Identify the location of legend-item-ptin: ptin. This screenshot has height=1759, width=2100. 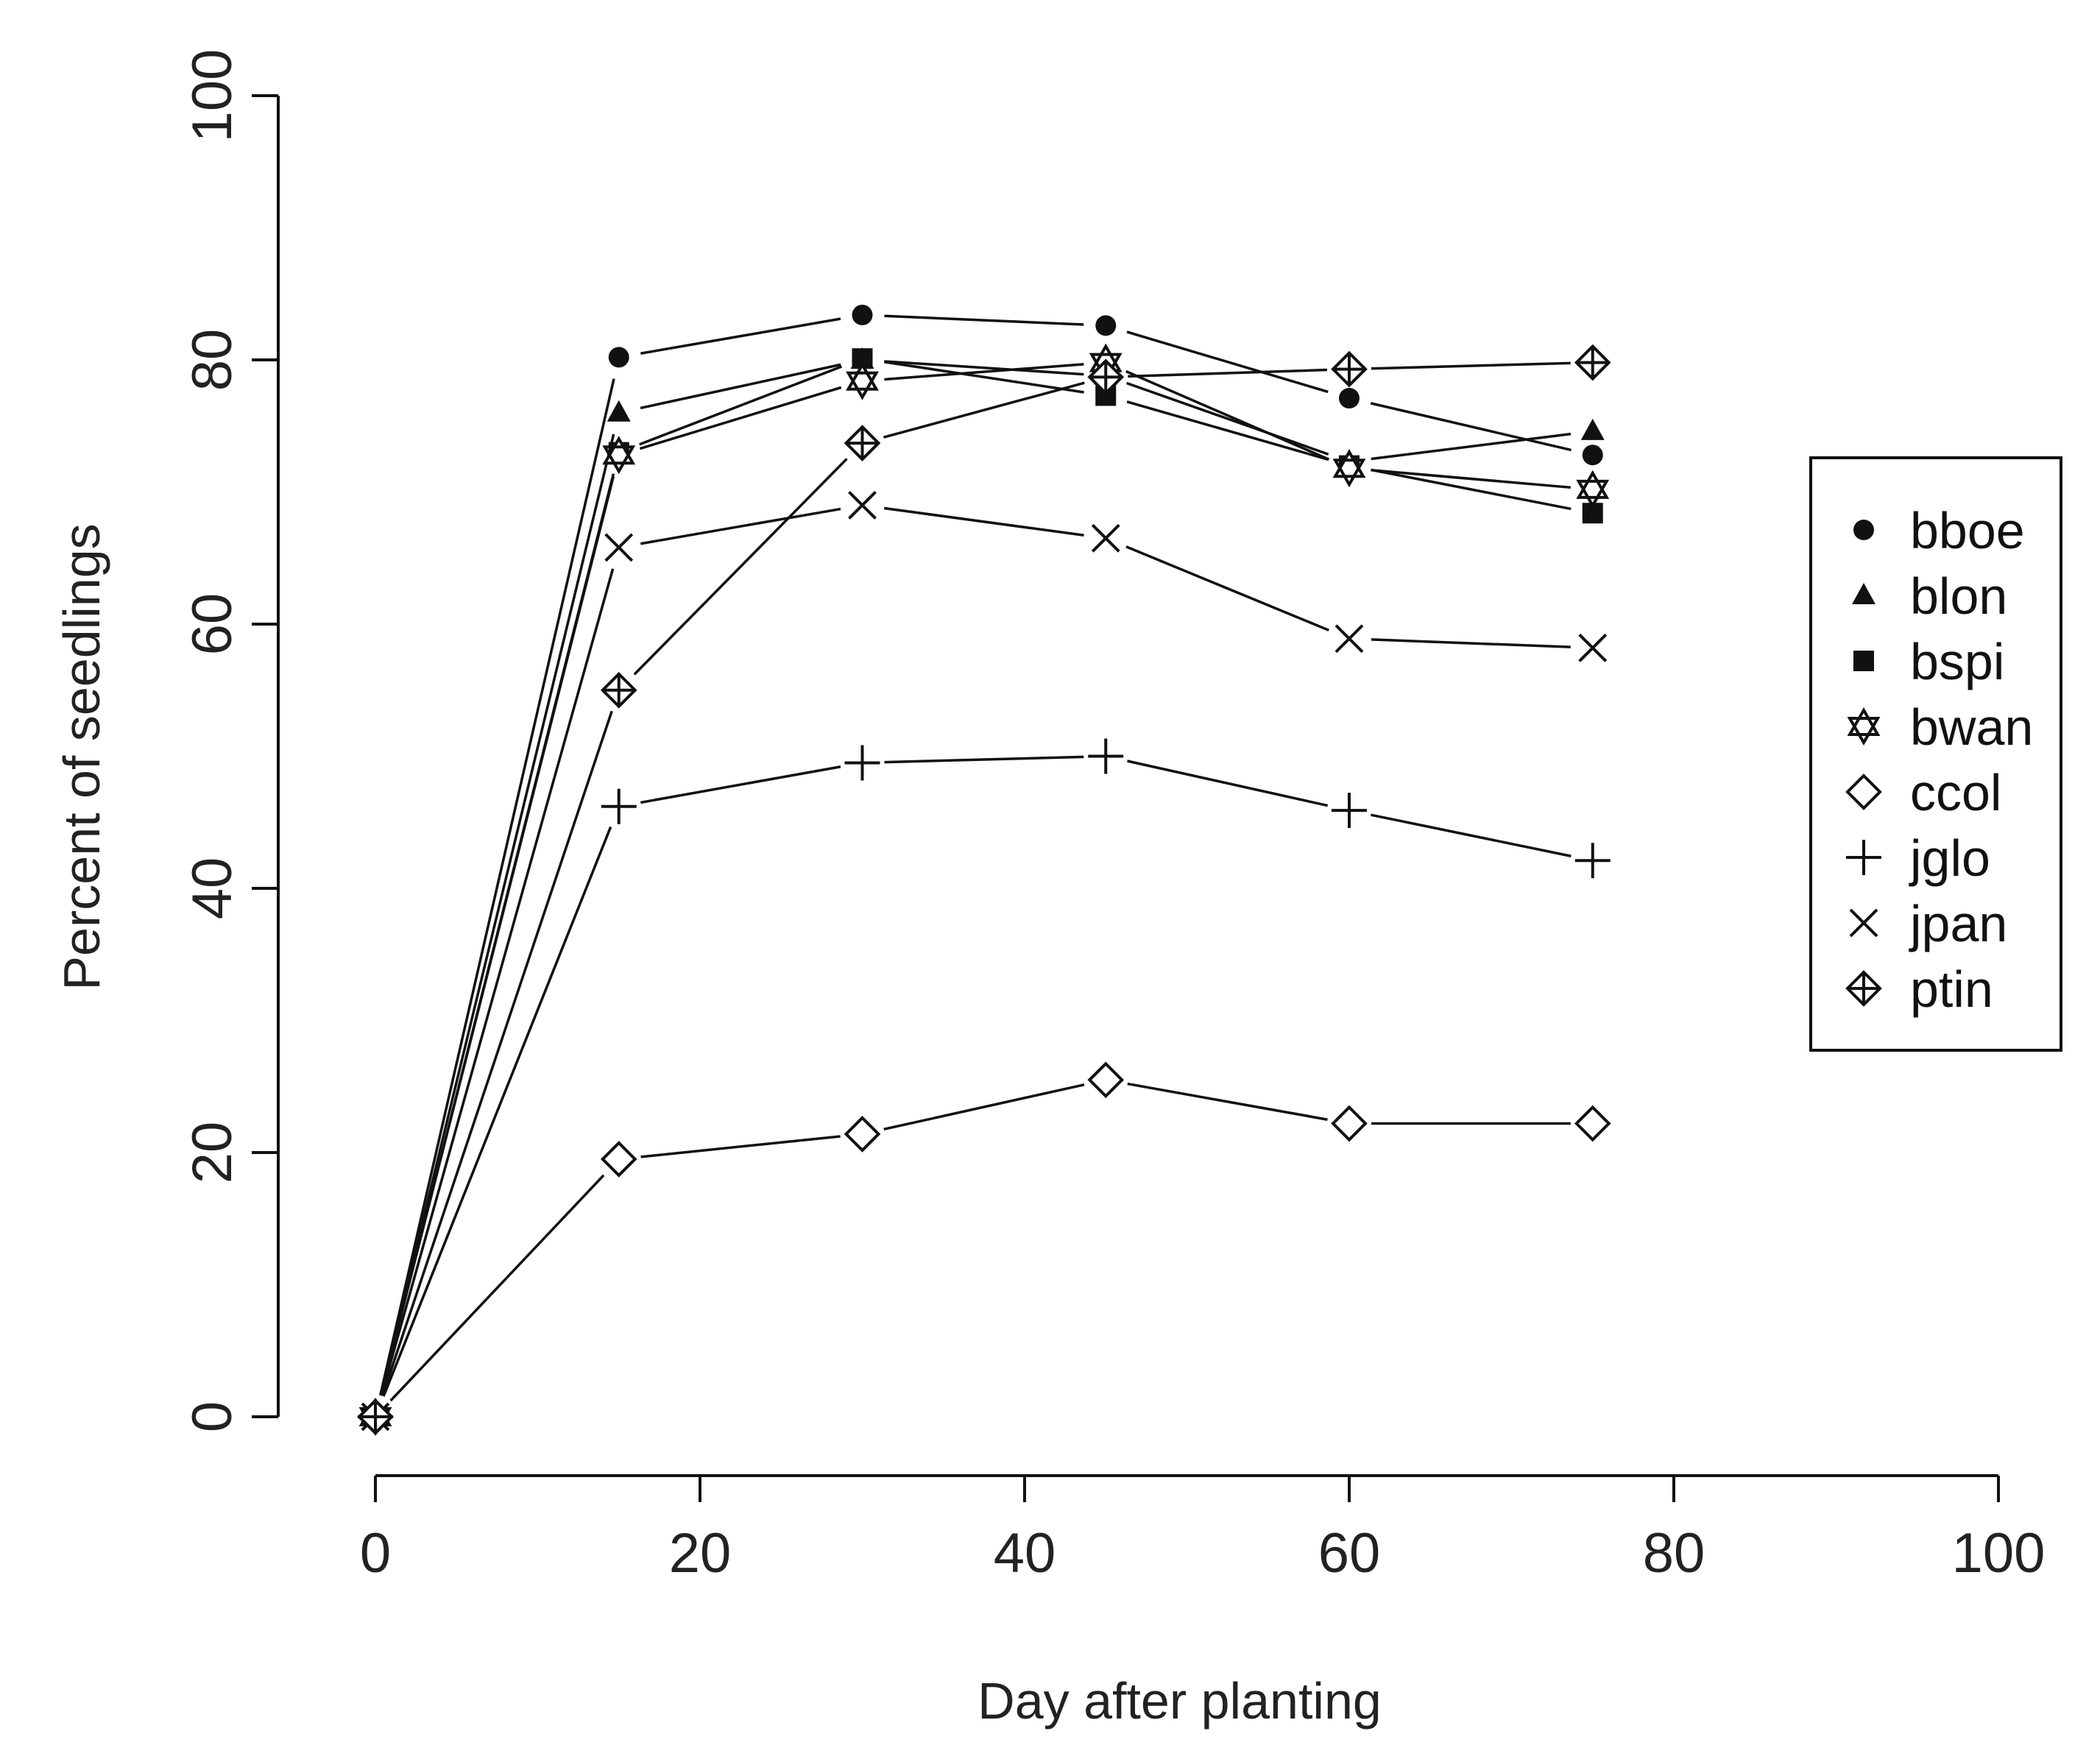
(1919, 989).